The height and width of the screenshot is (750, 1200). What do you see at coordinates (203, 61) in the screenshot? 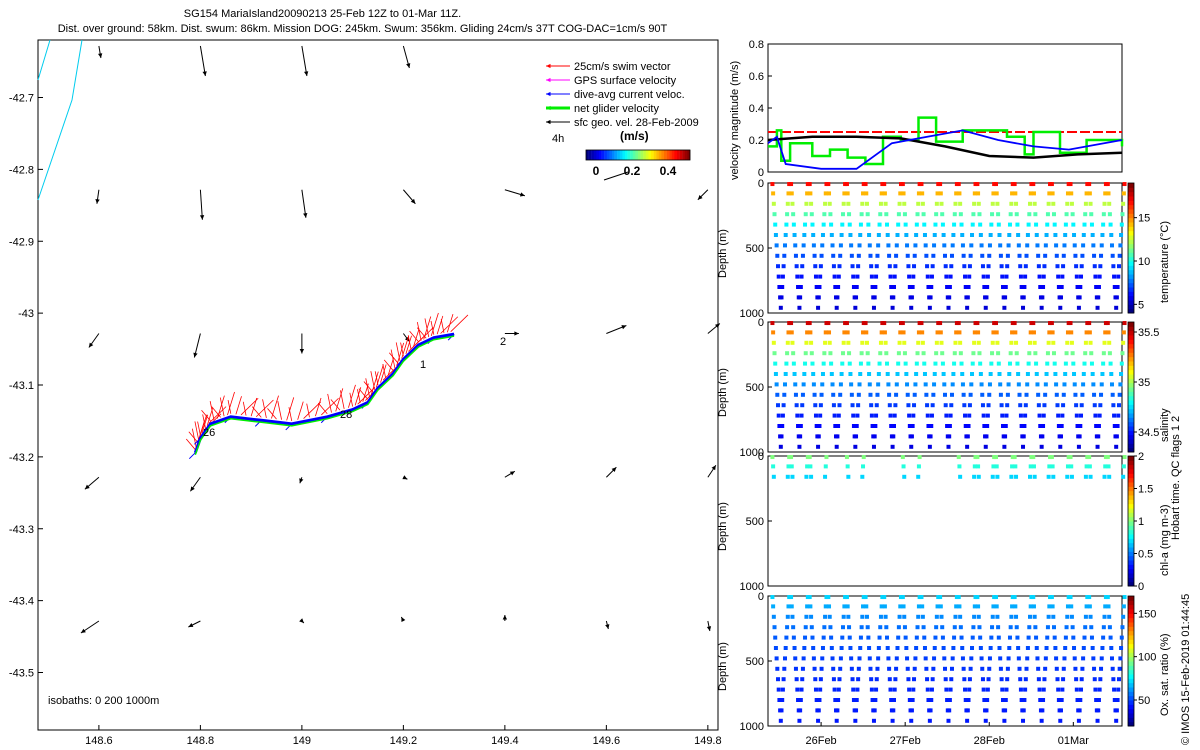
I see `geo-velocity-arrow` at bounding box center [203, 61].